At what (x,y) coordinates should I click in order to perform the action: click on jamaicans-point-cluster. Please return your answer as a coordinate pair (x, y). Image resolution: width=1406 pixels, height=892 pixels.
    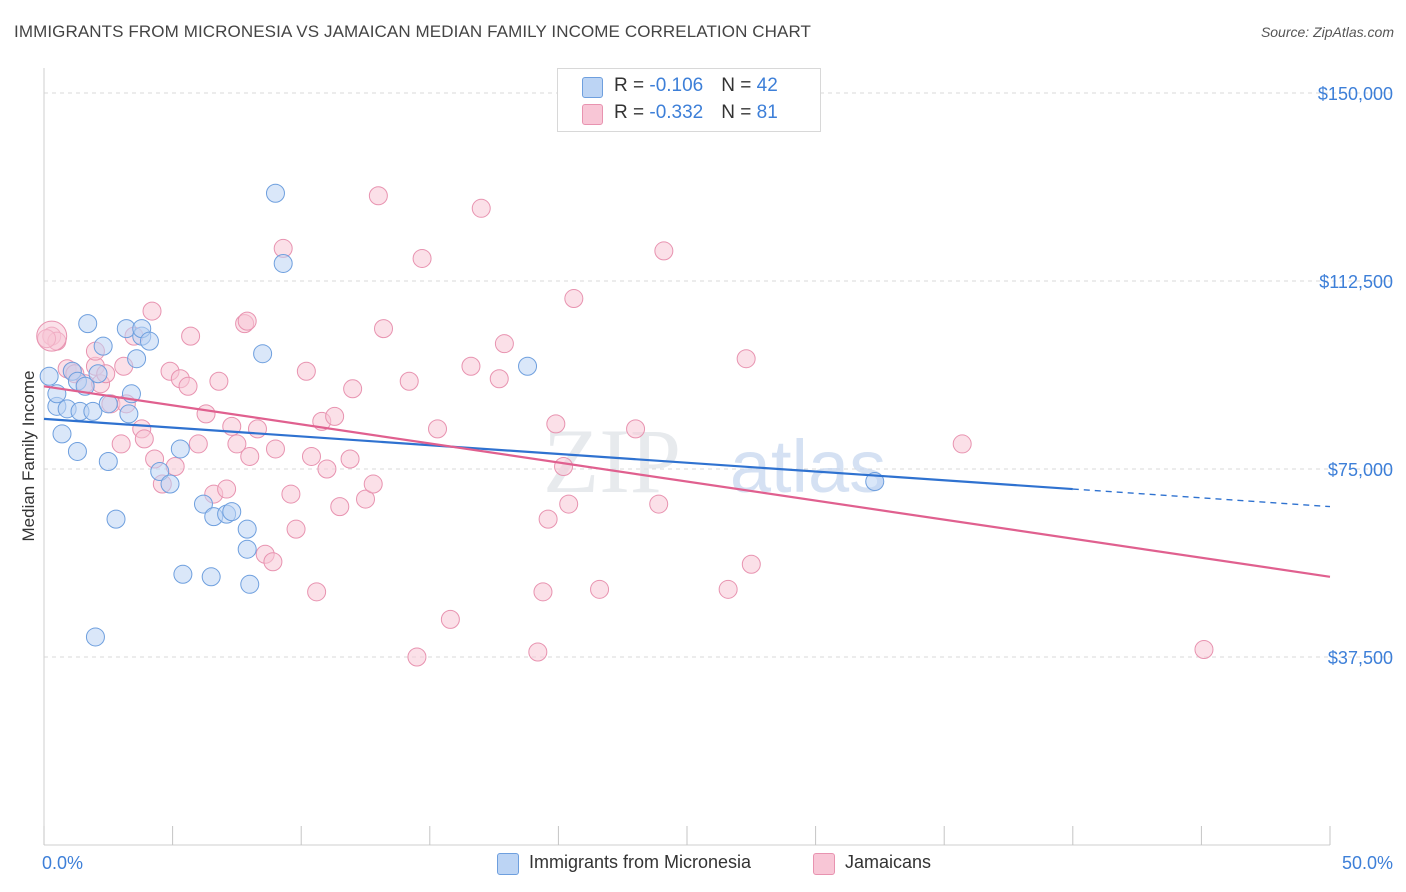
    Looking at the image, I should click on (52, 336).